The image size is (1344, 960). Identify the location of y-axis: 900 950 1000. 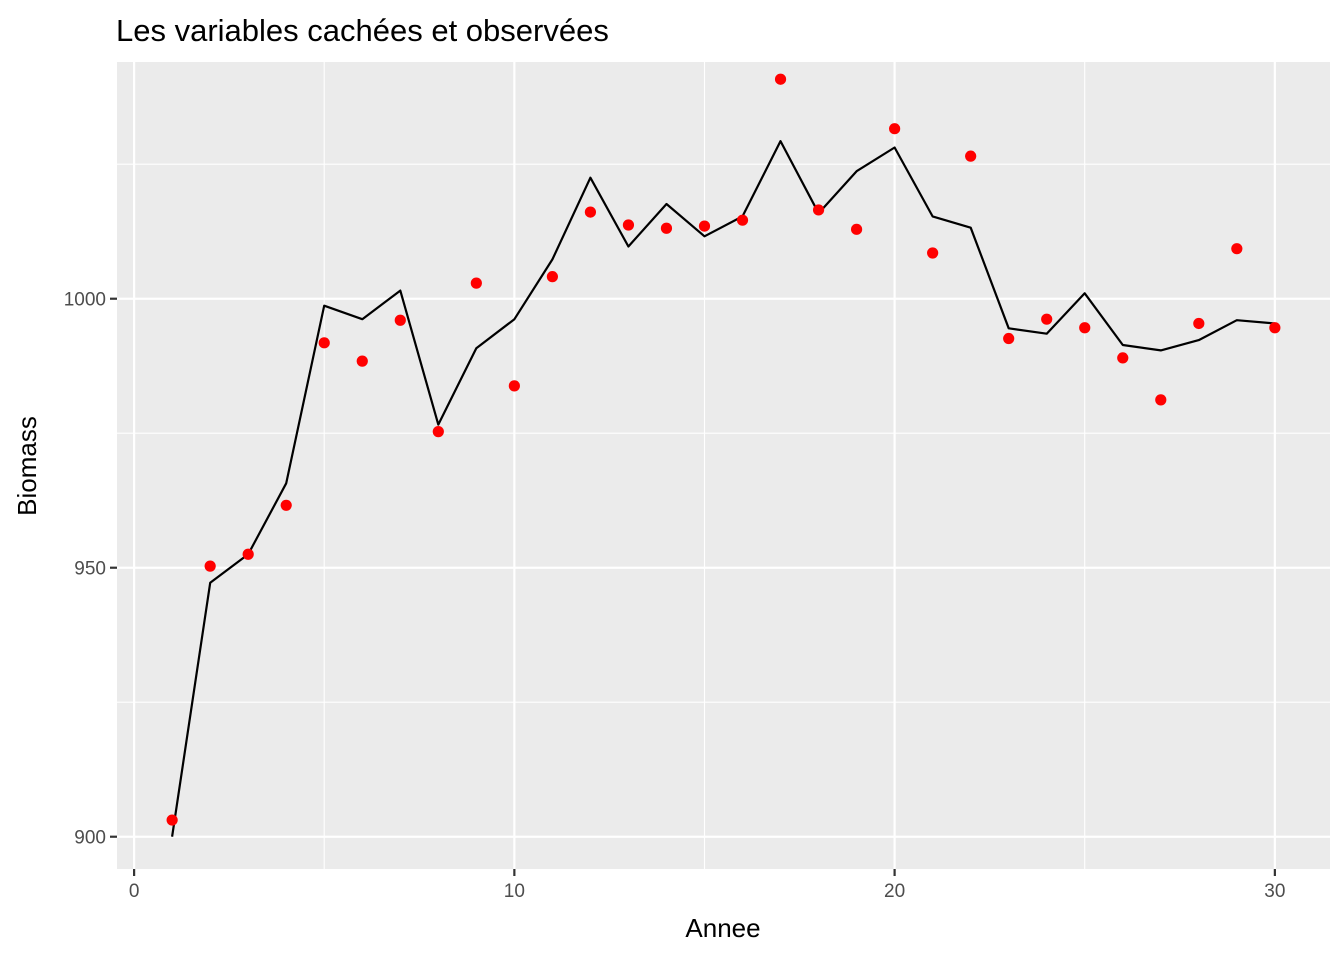
(90, 569).